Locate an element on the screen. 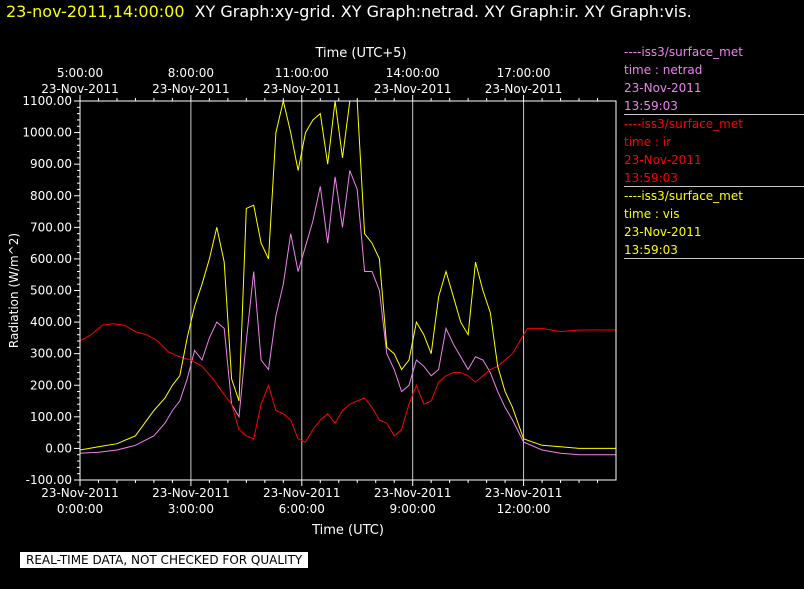 This screenshot has width=804, height=589. x-axis-title: Time (UTC) is located at coordinates (347, 530).